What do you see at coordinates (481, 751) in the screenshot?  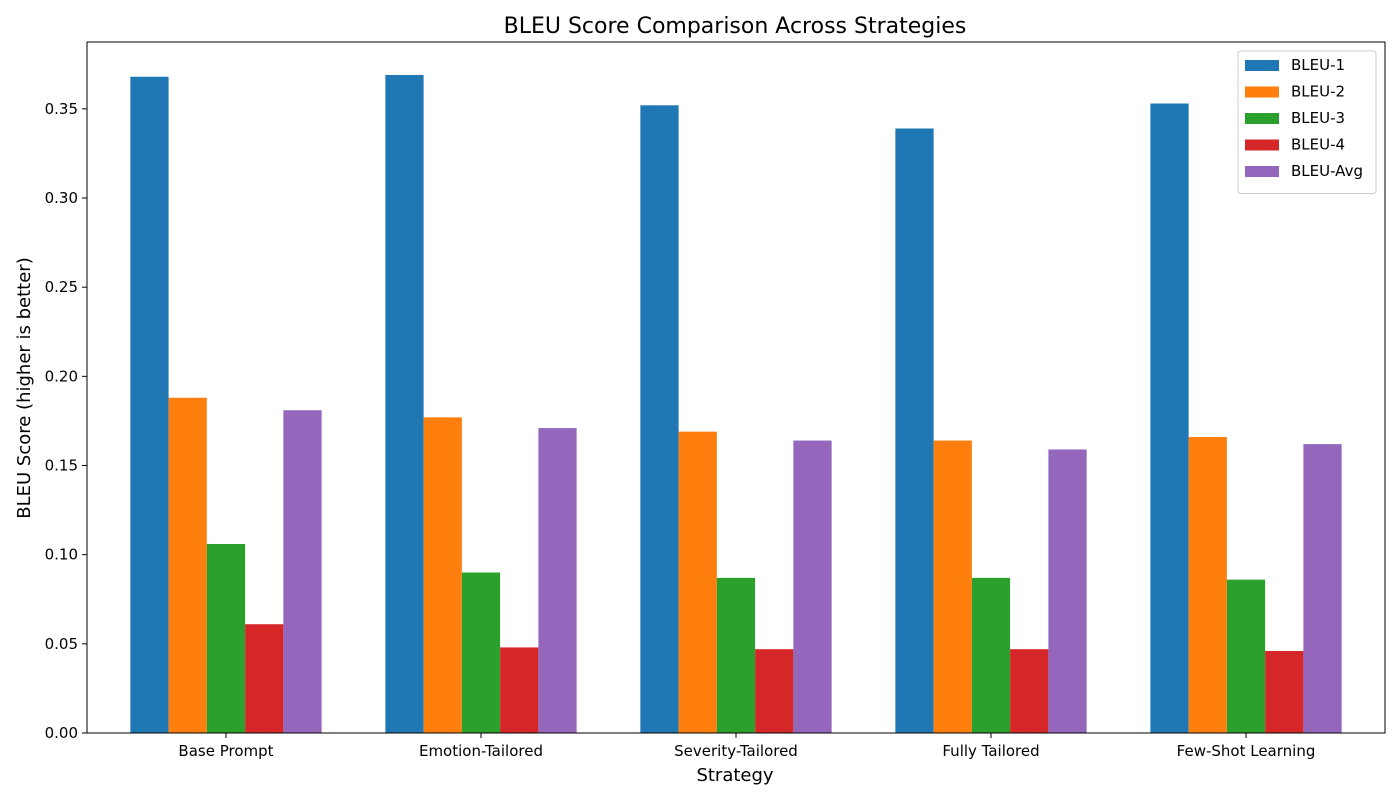 I see `x-tick-label: Emotion-Tailored` at bounding box center [481, 751].